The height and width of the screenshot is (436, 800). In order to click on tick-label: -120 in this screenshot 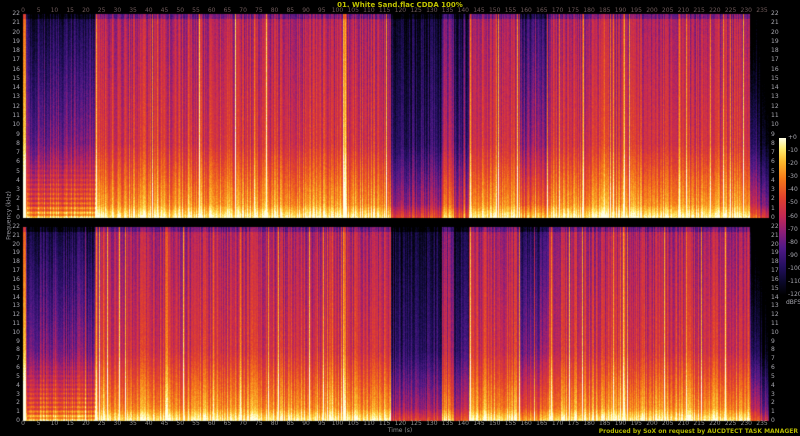, I will do `click(794, 294)`.